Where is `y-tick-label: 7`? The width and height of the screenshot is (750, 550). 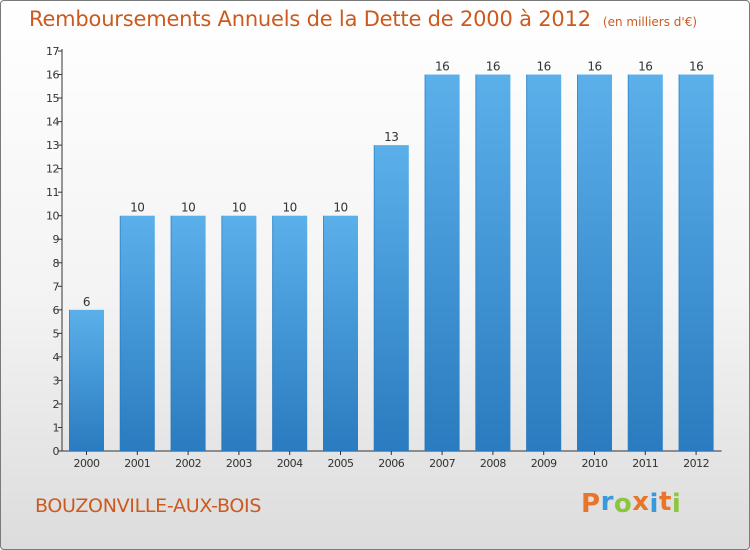 y-tick-label: 7 is located at coordinates (56, 286).